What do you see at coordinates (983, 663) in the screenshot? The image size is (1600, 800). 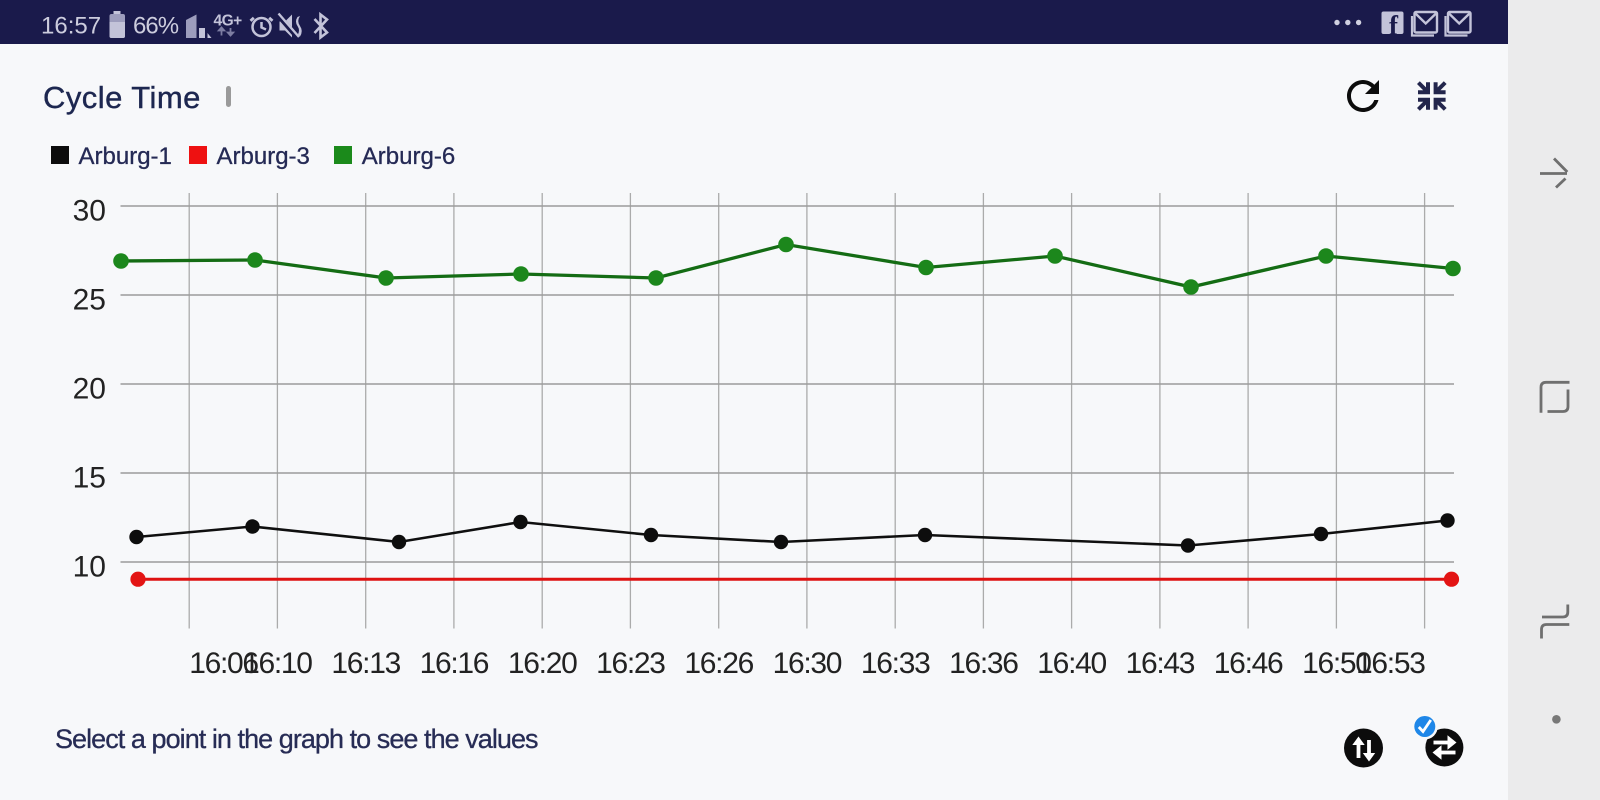 I see `svg-text: 16:36` at bounding box center [983, 663].